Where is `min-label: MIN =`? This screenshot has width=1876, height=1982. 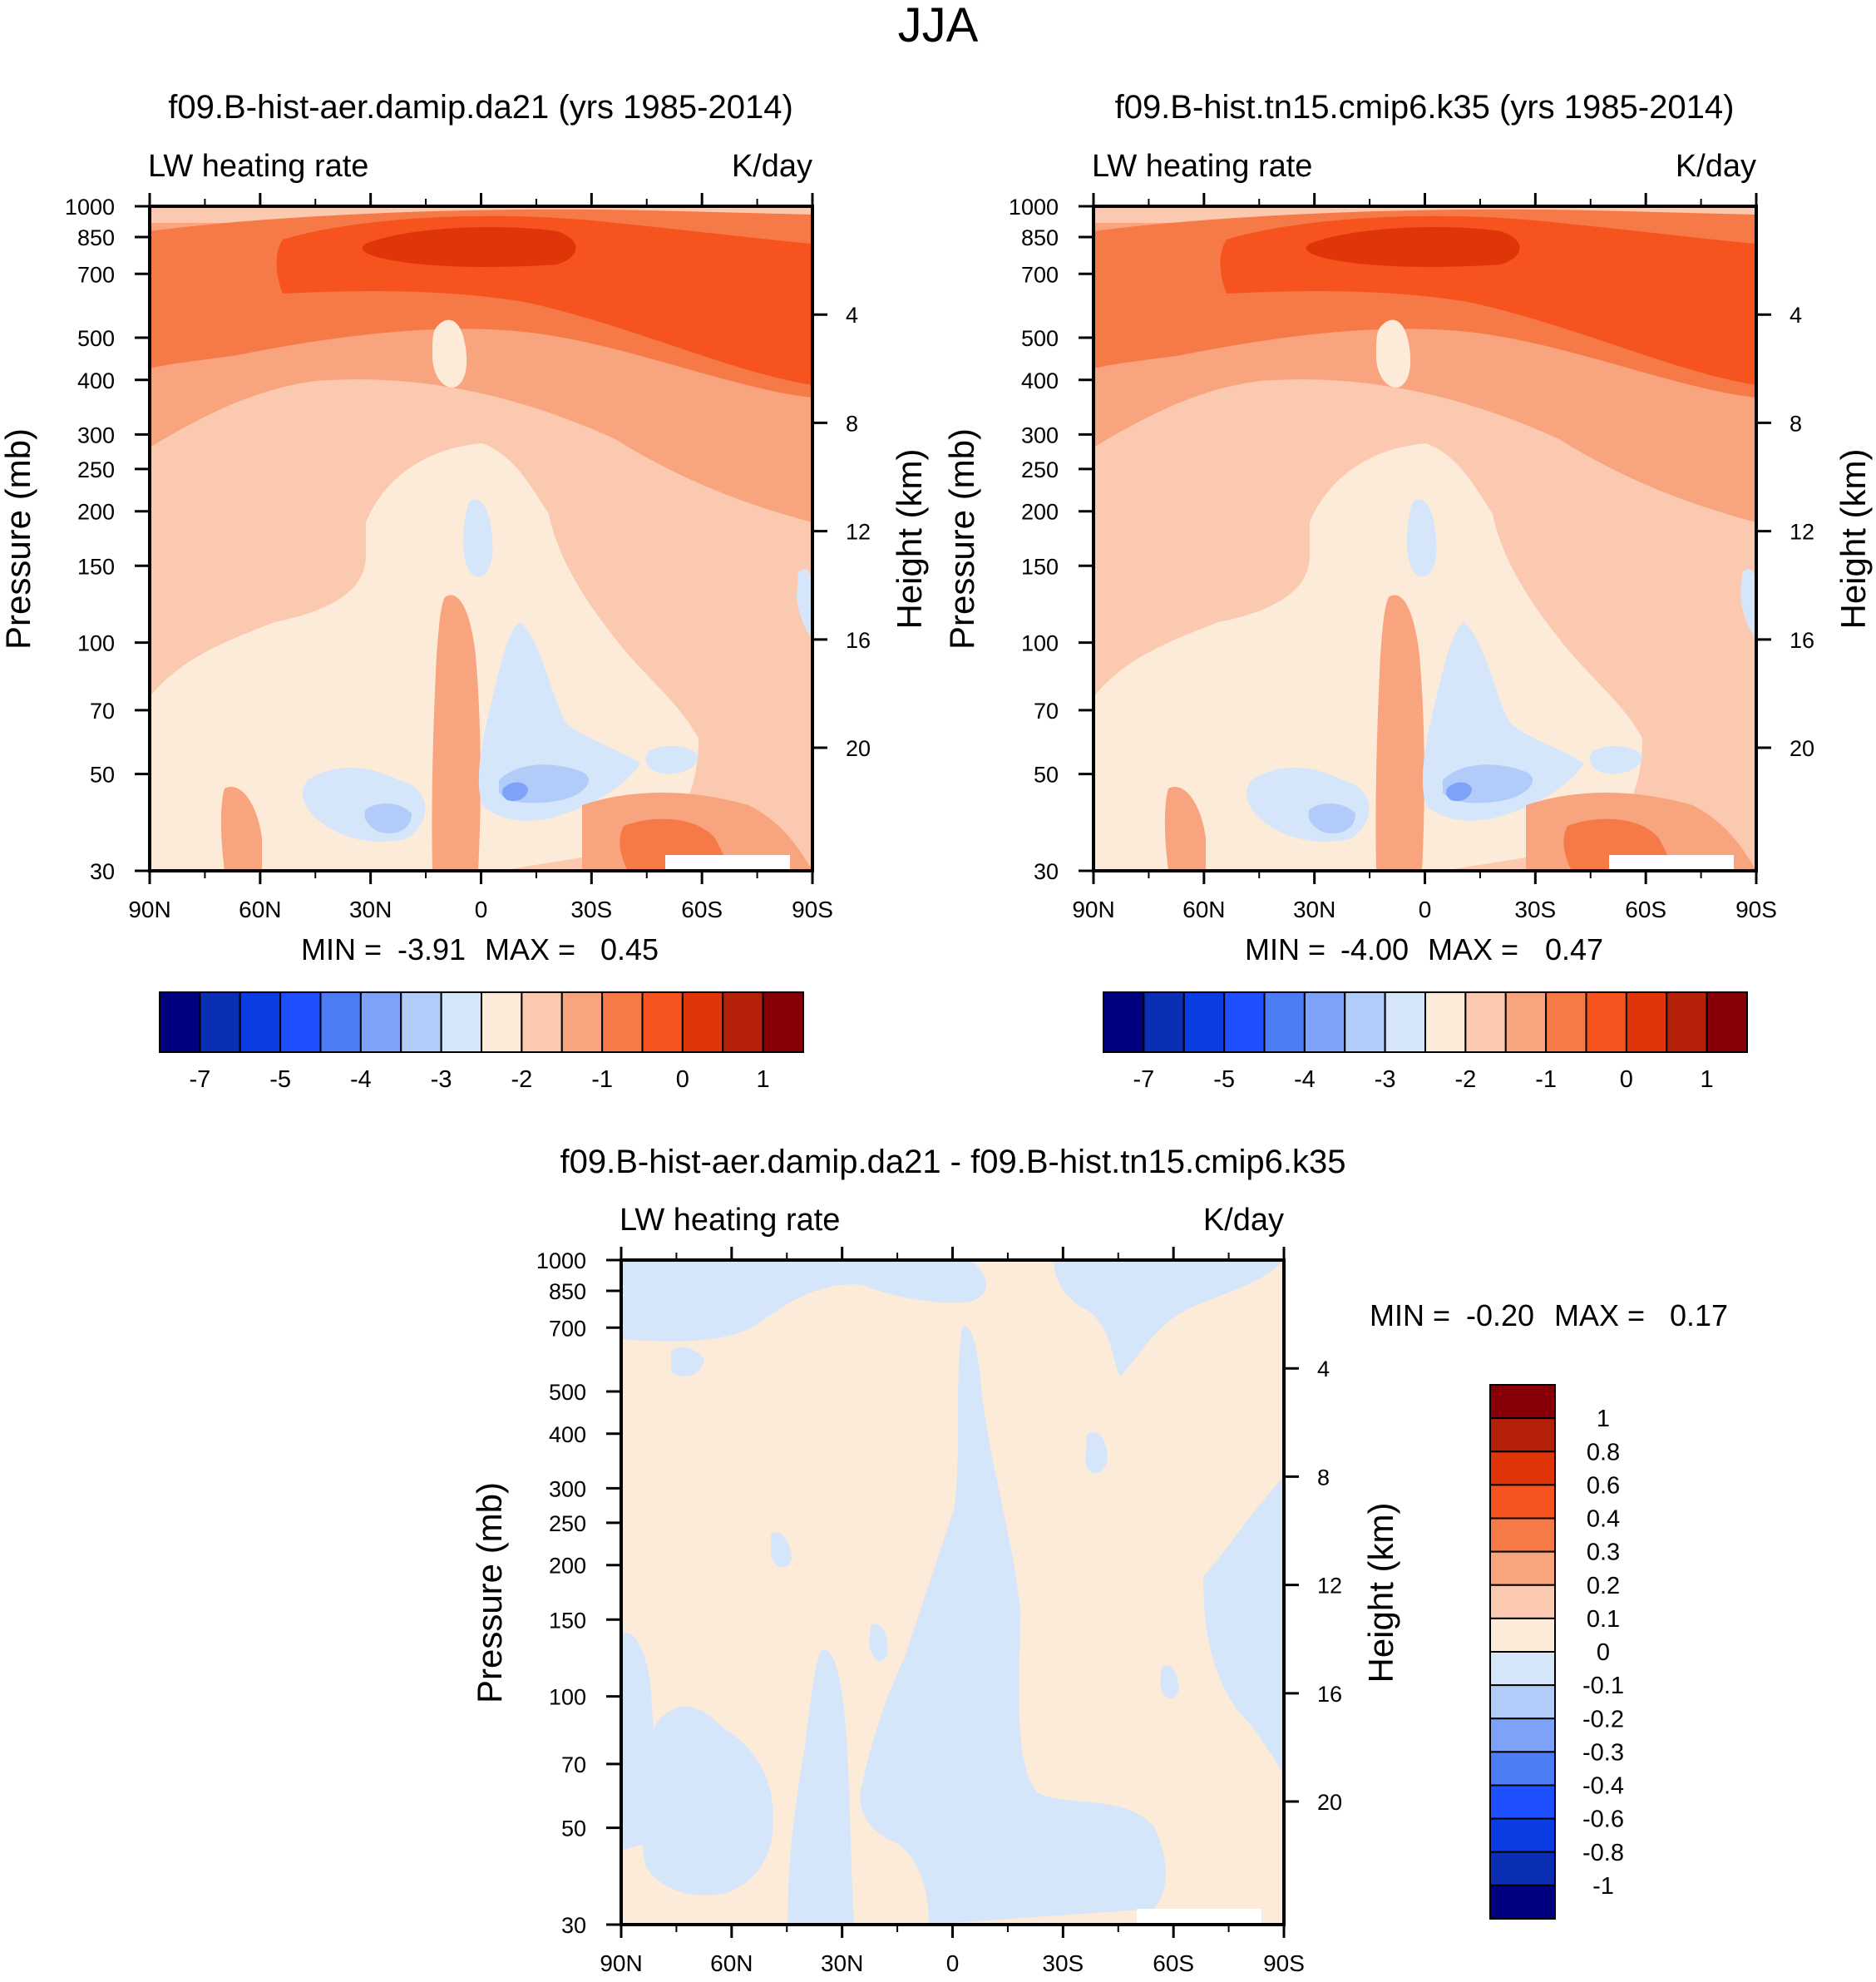 min-label: MIN = is located at coordinates (1285, 949).